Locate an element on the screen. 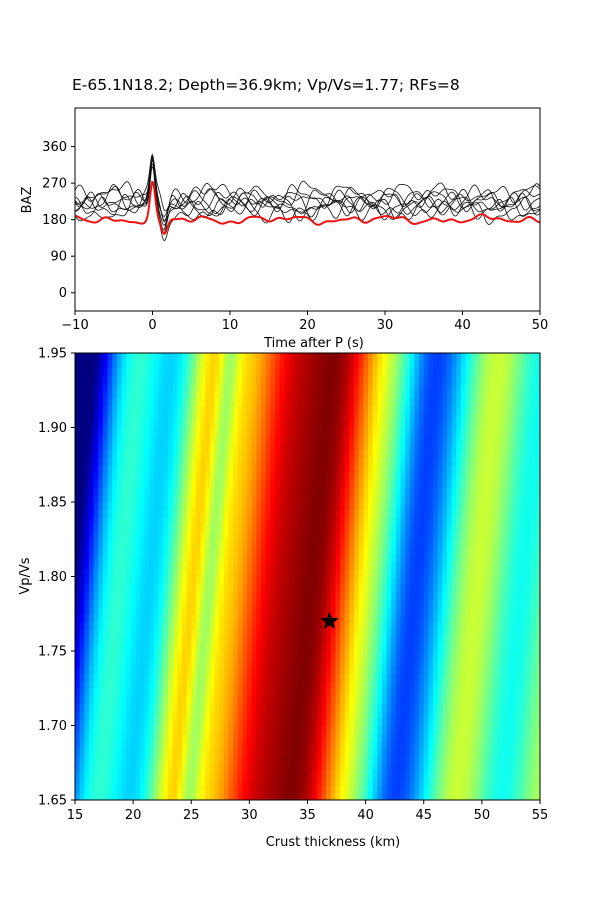  x-tick-label: 0 is located at coordinates (152, 325).